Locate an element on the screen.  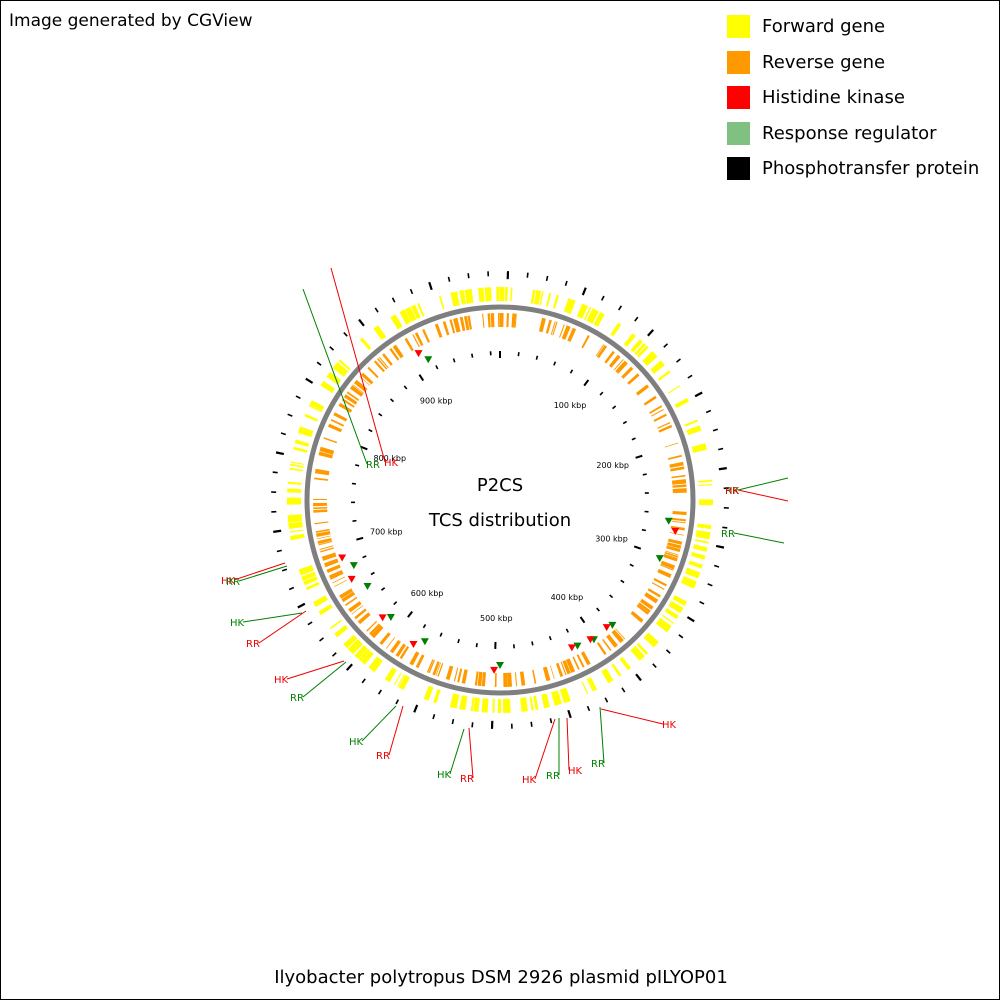
legend-item-reverse-gene: Reverse gene is located at coordinates (853, 63).